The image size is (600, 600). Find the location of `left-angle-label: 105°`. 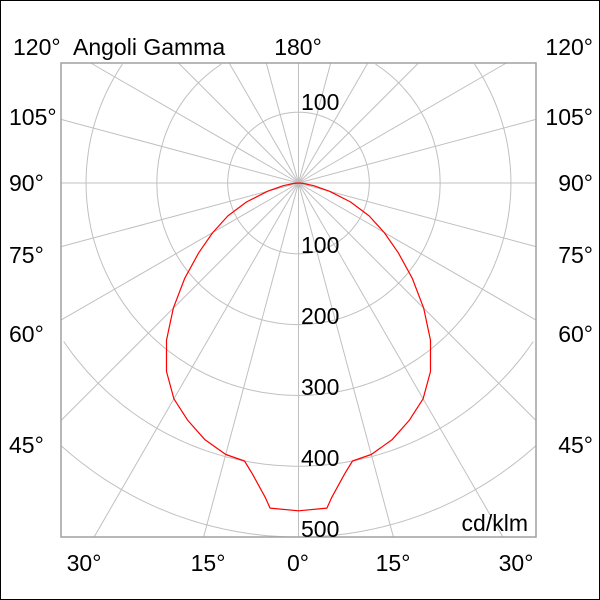

left-angle-label: 105° is located at coordinates (33, 117).